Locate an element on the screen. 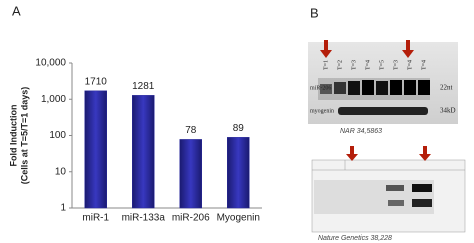  y-tick-label: 1 is located at coordinates (63, 208).